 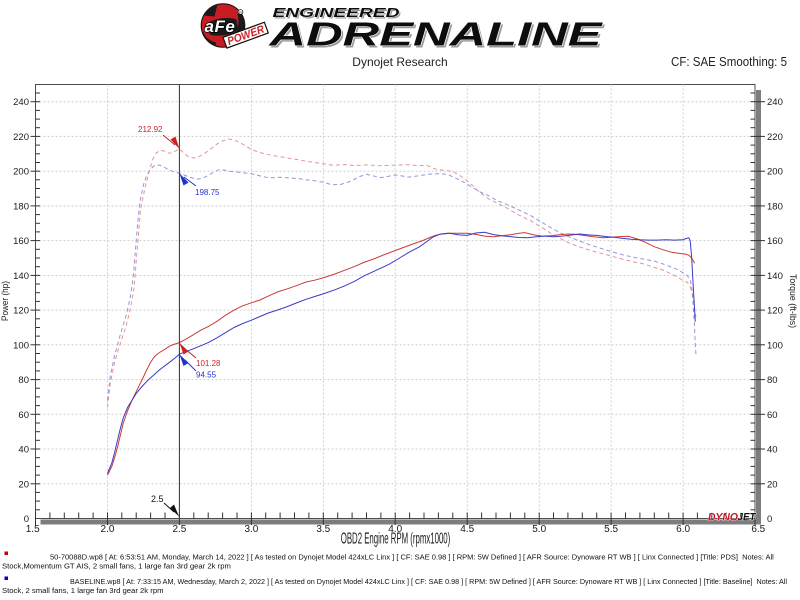 I want to click on svg-text: Power (hp), so click(x=5, y=301).